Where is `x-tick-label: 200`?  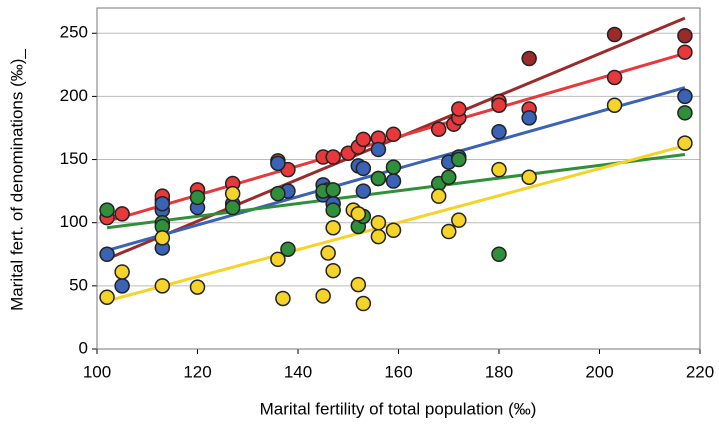 x-tick-label: 200 is located at coordinates (599, 371).